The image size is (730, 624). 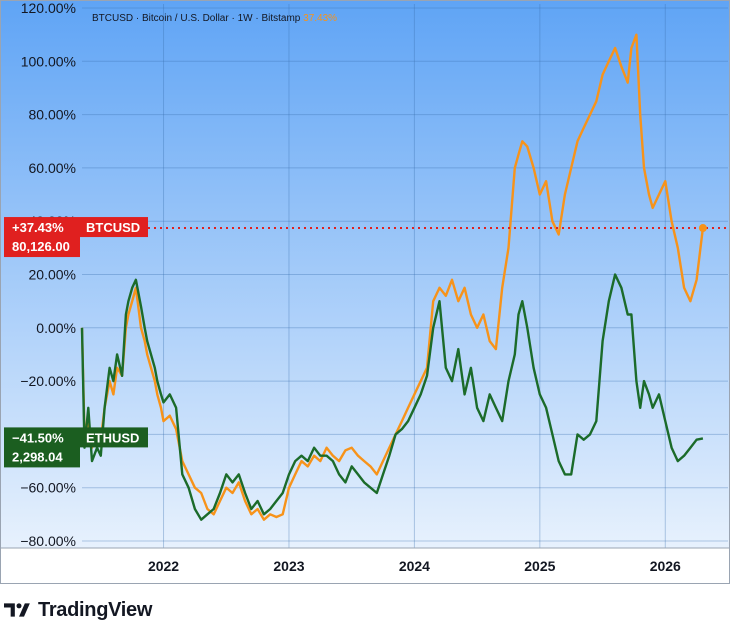 I want to click on eth-tag-pct: −41.50%, so click(x=38, y=437).